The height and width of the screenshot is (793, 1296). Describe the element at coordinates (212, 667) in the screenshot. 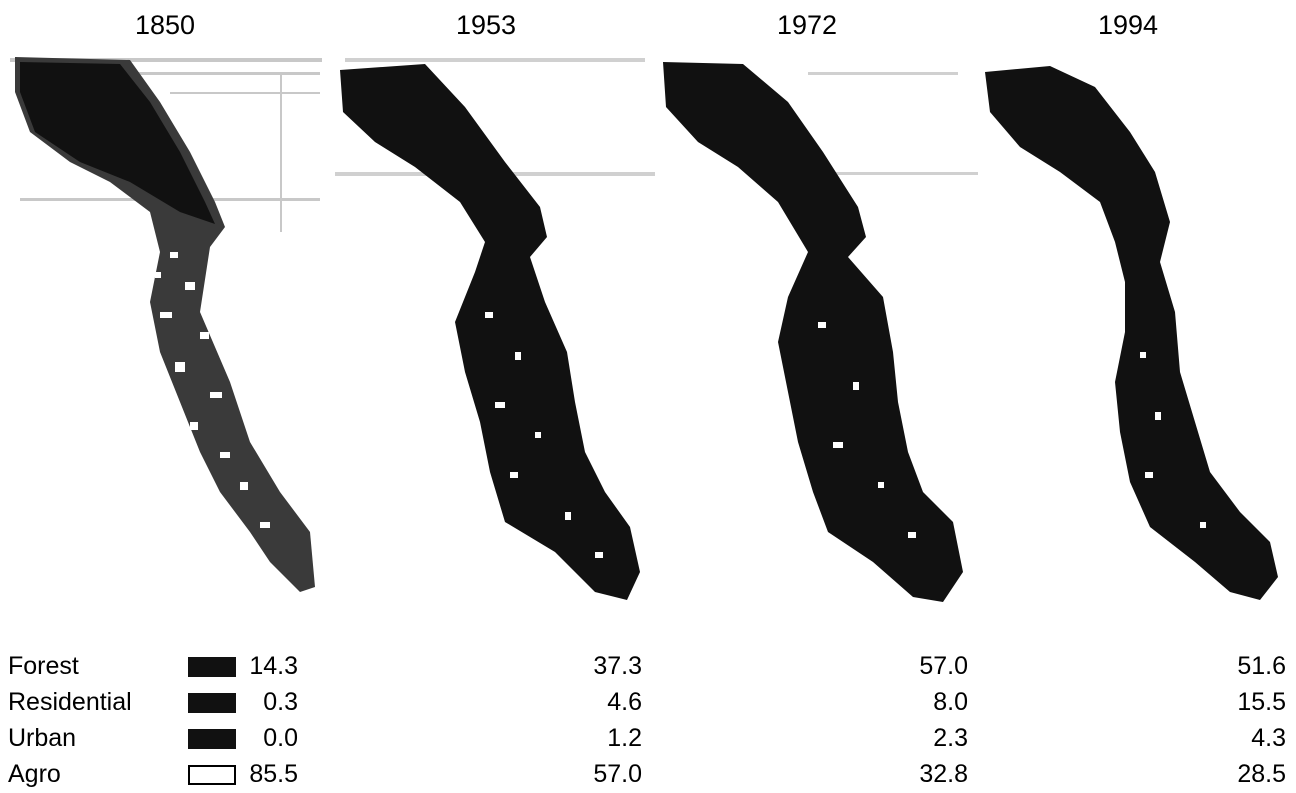

I see `legend-swatch-forest` at that location.